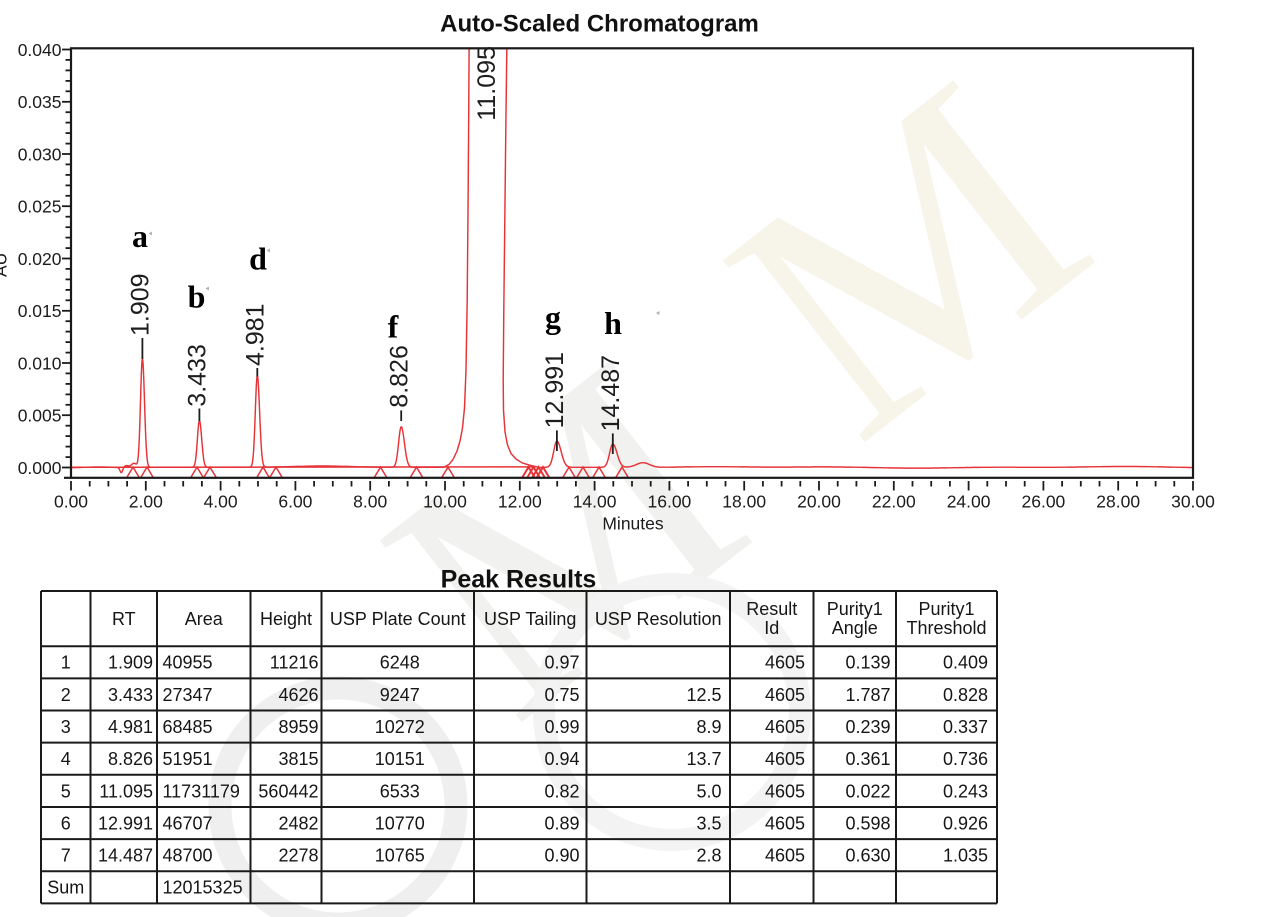  What do you see at coordinates (561, 695) in the screenshot?
I see `svg-text: 0.75` at bounding box center [561, 695].